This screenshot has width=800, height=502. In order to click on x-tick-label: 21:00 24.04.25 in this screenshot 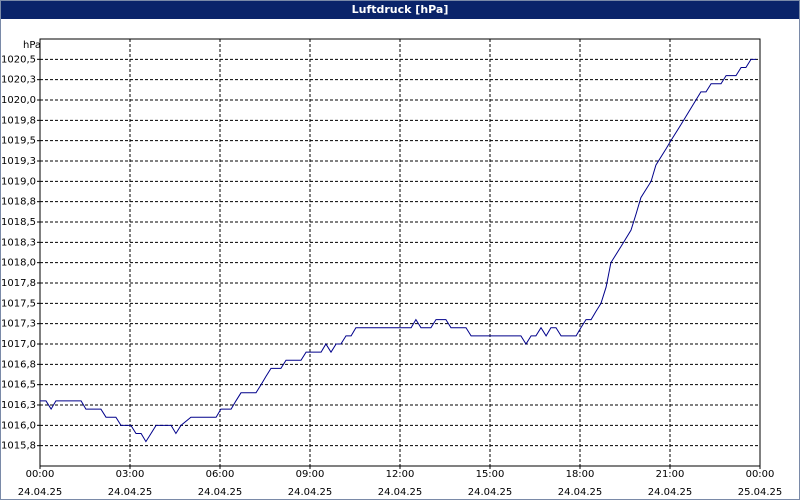, I will do `click(670, 483)`.